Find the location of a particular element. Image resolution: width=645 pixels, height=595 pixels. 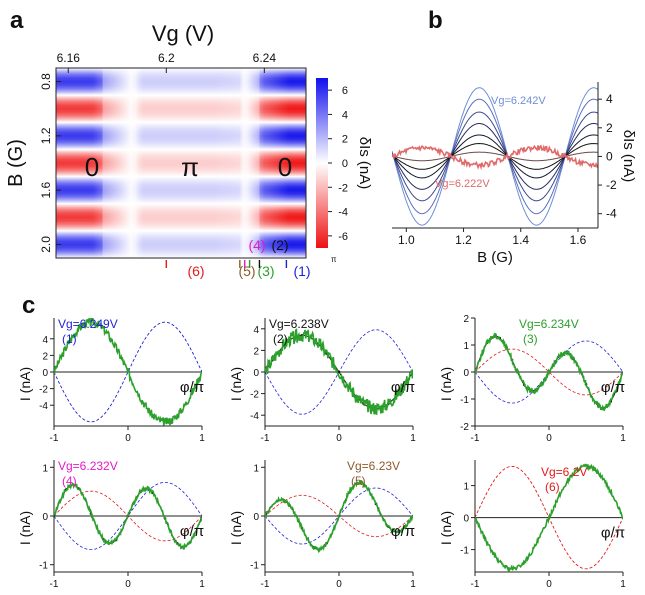

heatmap-x-ticks: 6.16 6.2 6.24 is located at coordinates (167, 62).